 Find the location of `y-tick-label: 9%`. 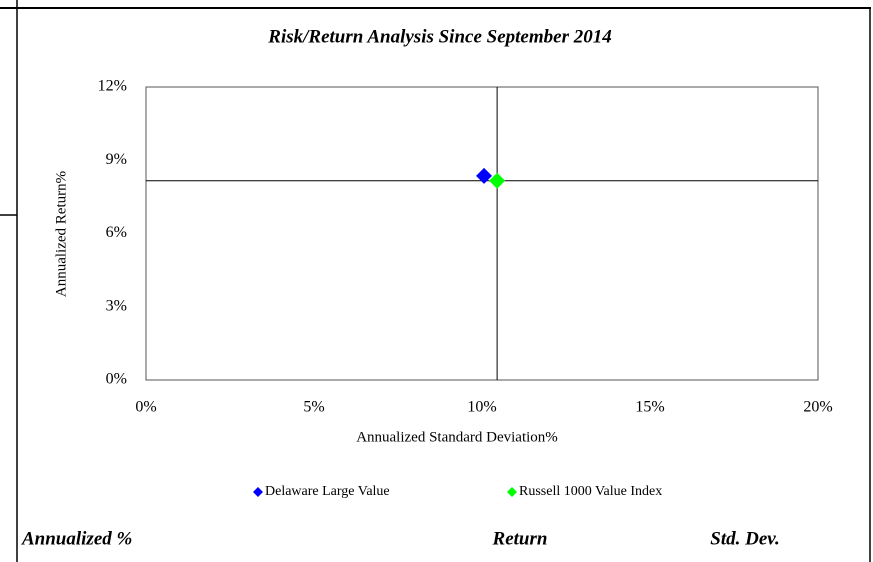

y-tick-label: 9% is located at coordinates (116, 159).